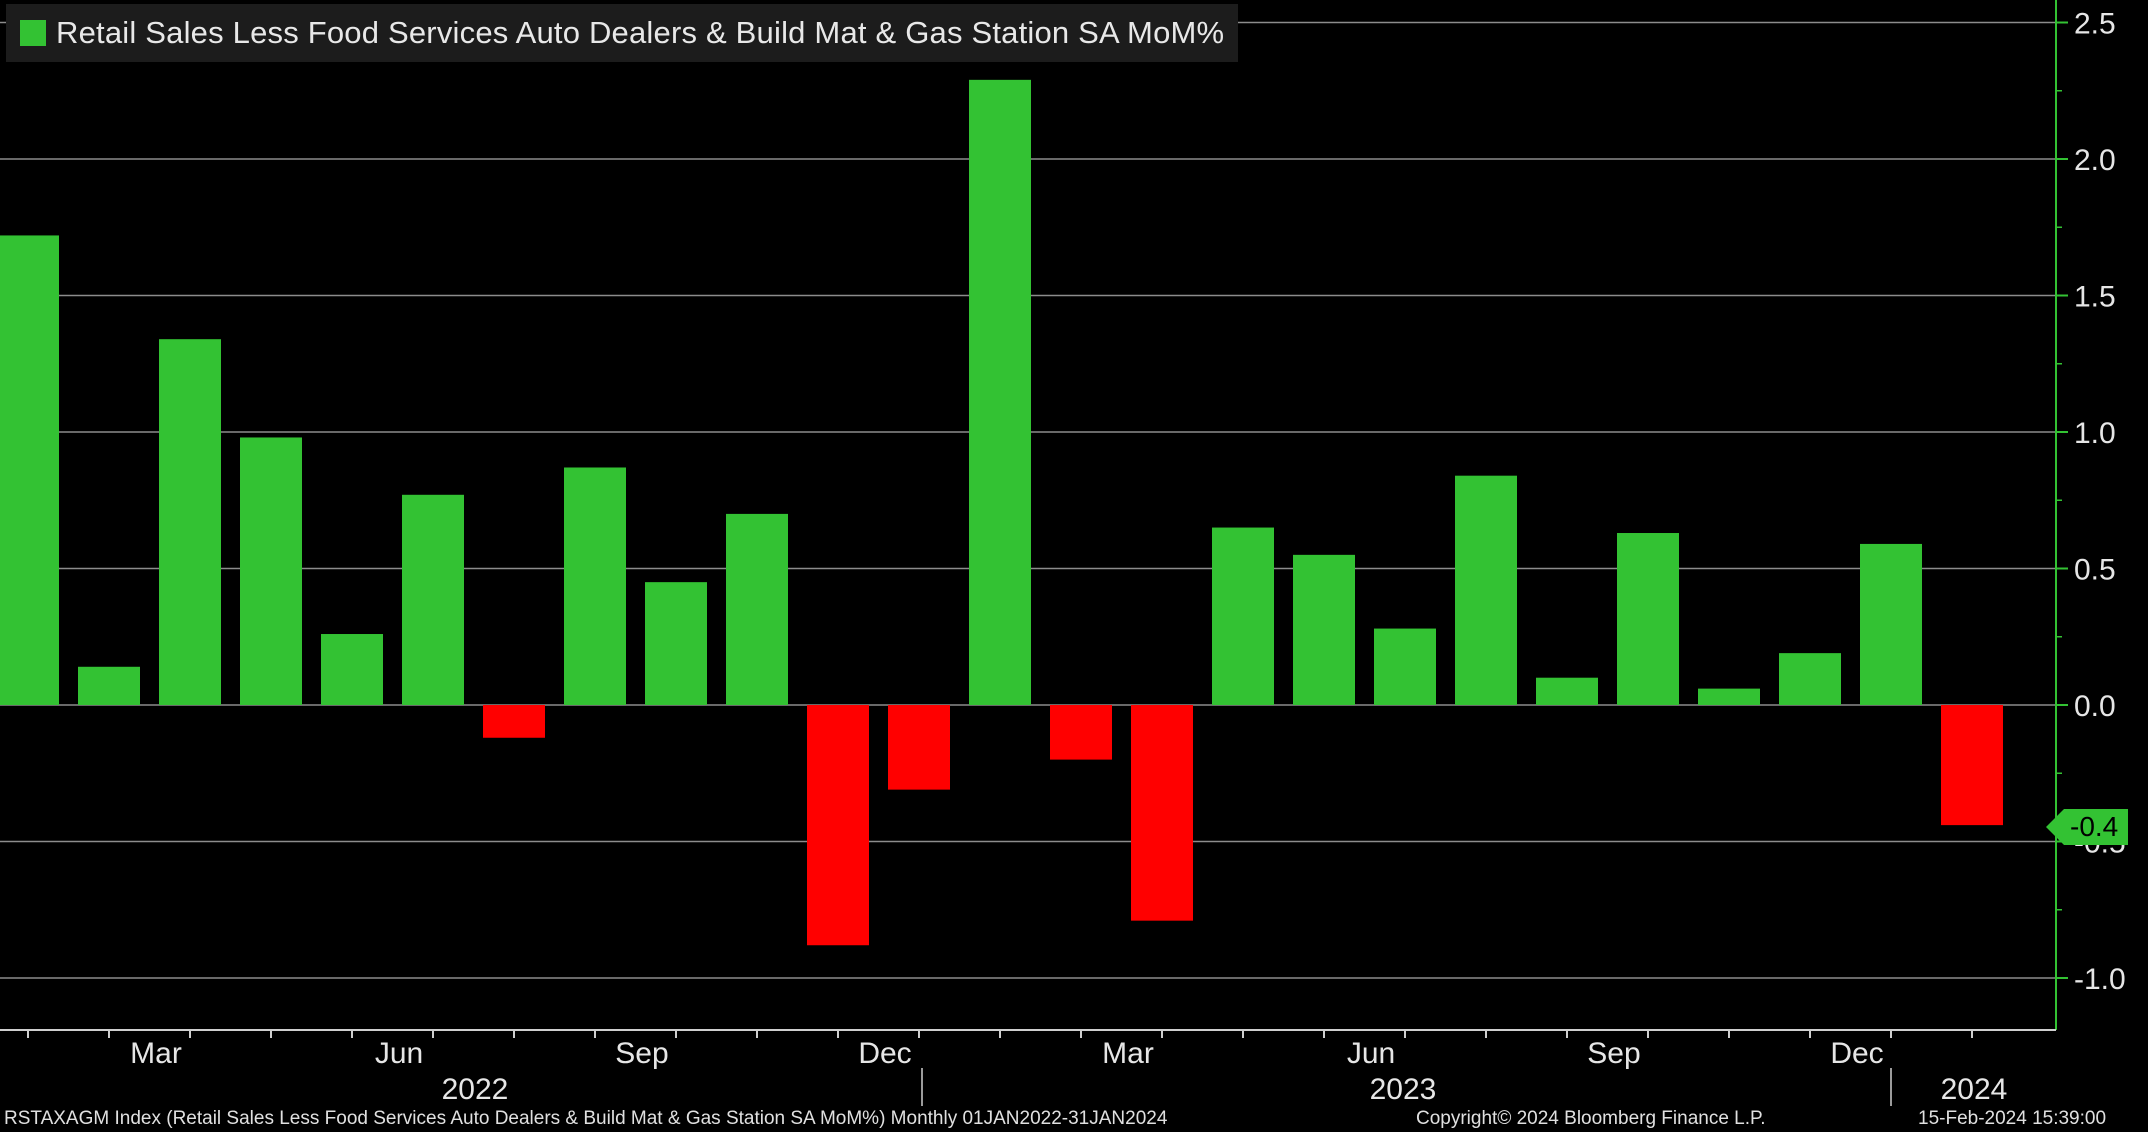 The width and height of the screenshot is (2148, 1132). What do you see at coordinates (2095, 706) in the screenshot?
I see `y-tick-label: 0.0` at bounding box center [2095, 706].